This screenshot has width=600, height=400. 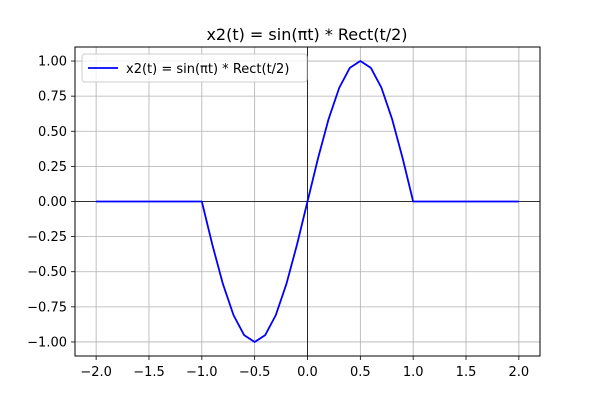 What do you see at coordinates (149, 372) in the screenshot?
I see `x-tick-label: −1.5` at bounding box center [149, 372].